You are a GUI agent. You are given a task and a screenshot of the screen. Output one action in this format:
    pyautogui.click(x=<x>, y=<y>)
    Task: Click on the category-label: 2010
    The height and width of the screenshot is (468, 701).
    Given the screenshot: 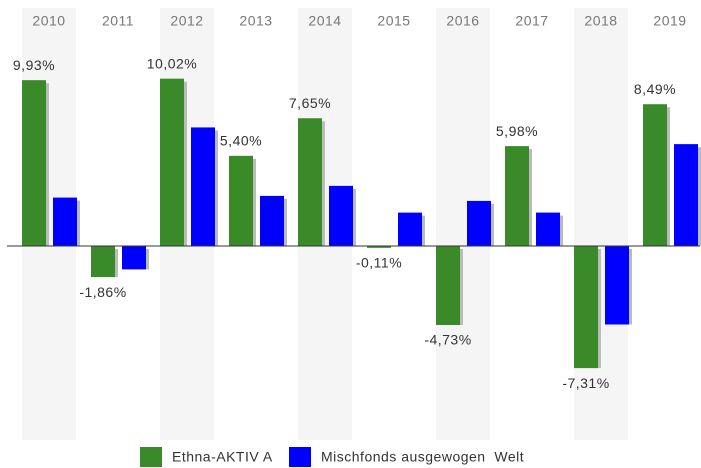 What is the action you would take?
    pyautogui.click(x=48, y=21)
    